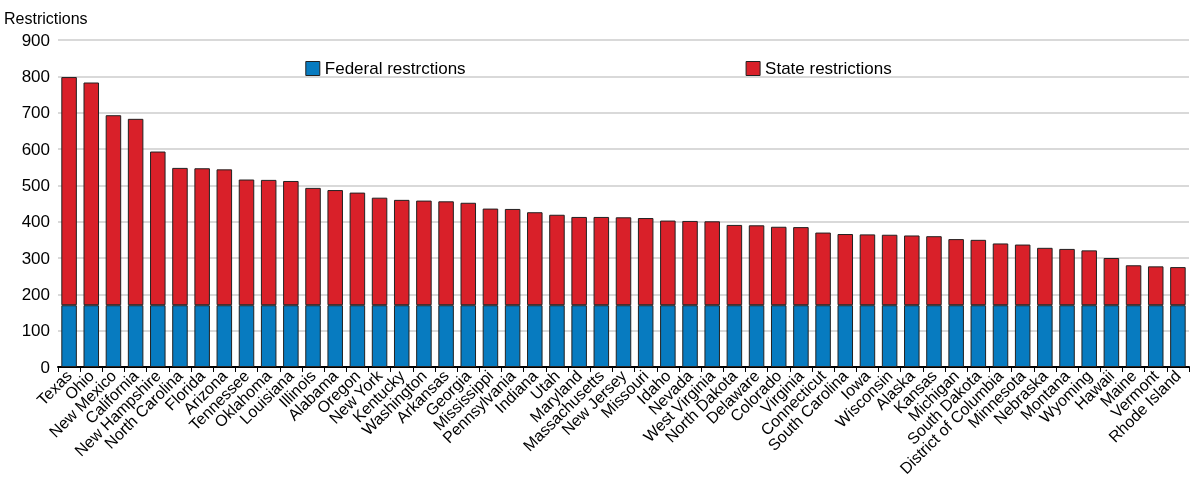 This screenshot has width=1197, height=488. What do you see at coordinates (46, 18) in the screenshot?
I see `y-axis-title: Restrictions` at bounding box center [46, 18].